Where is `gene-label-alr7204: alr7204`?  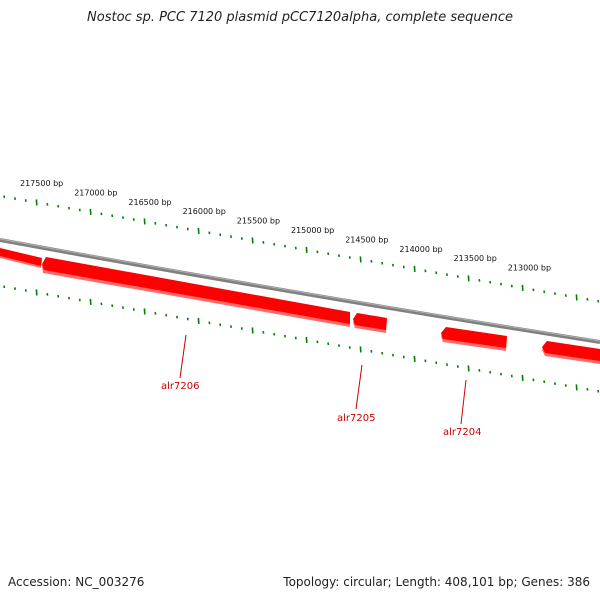
gene-label-alr7204: alr7204 is located at coordinates (462, 432).